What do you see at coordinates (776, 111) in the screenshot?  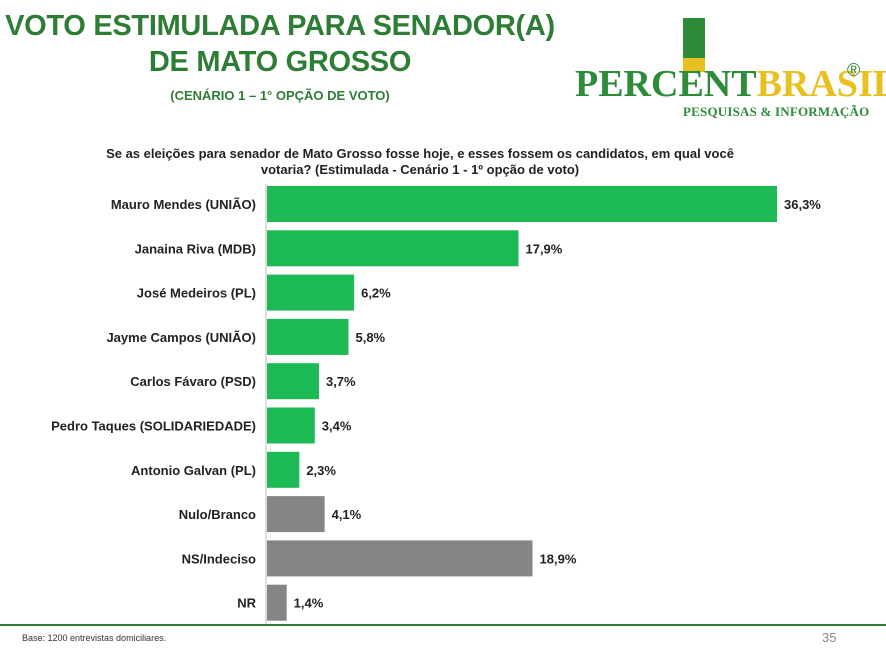 I see `logo-tagline: PESQUISAS & INFORMAÇÃO` at bounding box center [776, 111].